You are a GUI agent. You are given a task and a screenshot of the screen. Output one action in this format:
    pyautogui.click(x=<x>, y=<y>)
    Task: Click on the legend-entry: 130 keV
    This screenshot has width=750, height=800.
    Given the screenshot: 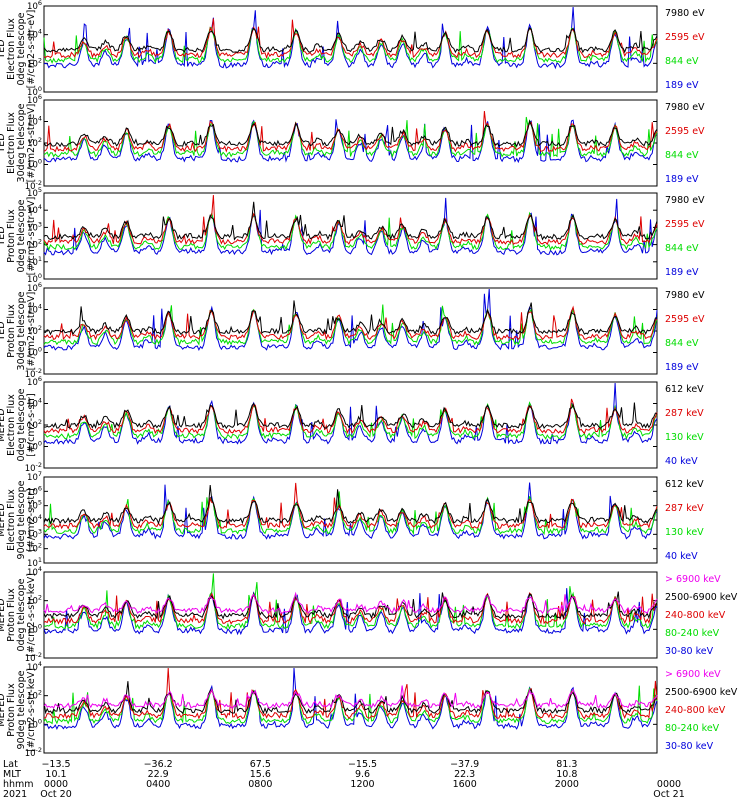 What is the action you would take?
    pyautogui.click(x=684, y=437)
    